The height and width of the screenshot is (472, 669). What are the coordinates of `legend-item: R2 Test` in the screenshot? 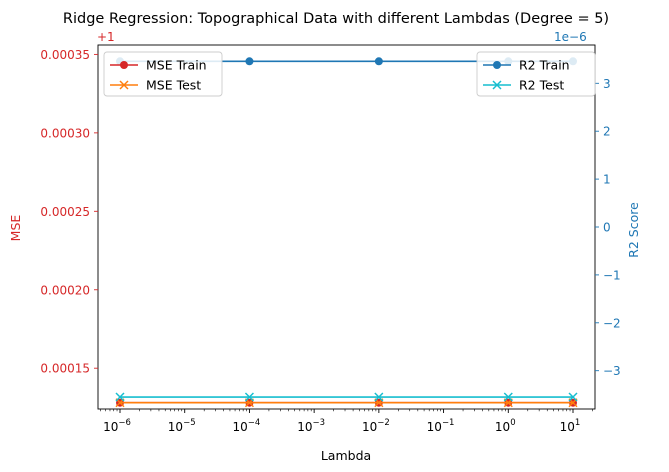 It's located at (523, 85).